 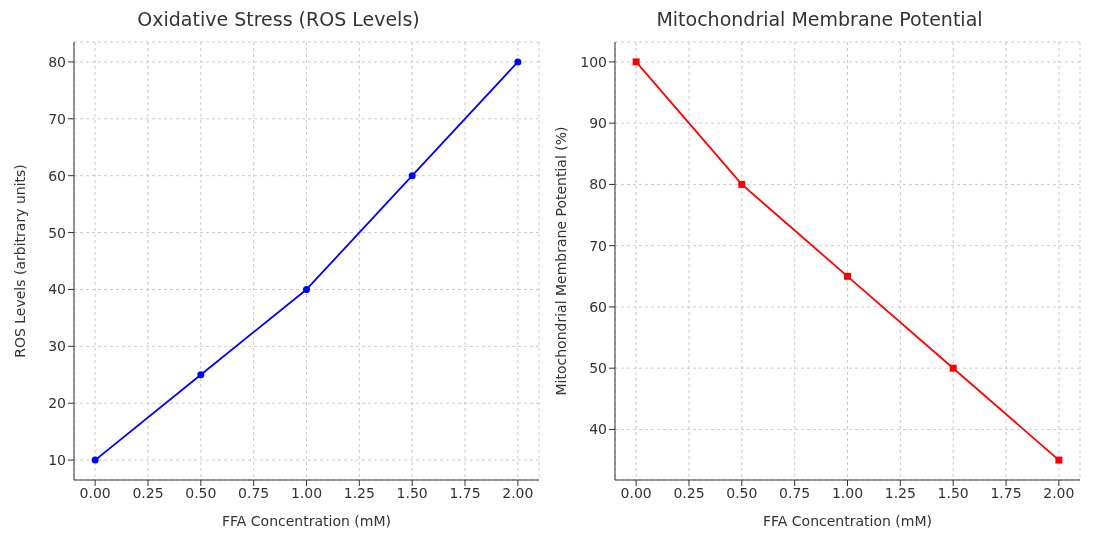 What do you see at coordinates (819, 20) in the screenshot?
I see `chart-title: Mitochondrial Membrane Potential` at bounding box center [819, 20].